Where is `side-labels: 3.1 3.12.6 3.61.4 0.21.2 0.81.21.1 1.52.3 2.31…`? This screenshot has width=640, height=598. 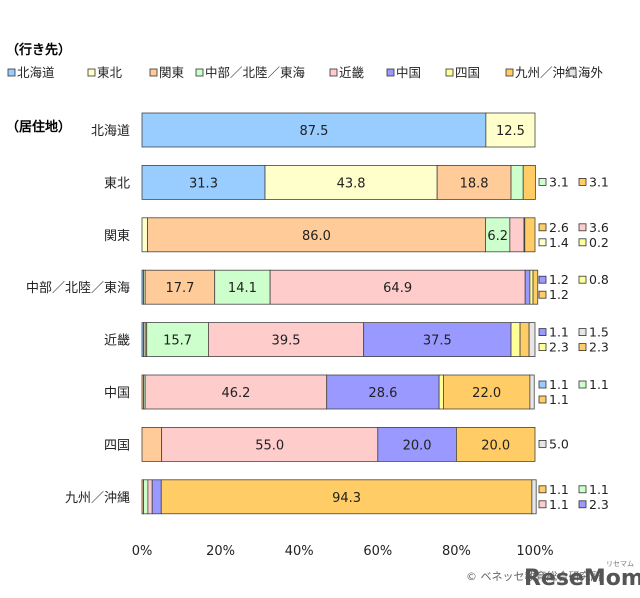 side-labels: 3.1 3.12.6 3.61.4 0.21.2 0.81.21.1 1.52.3 2.31… is located at coordinates (573, 343).